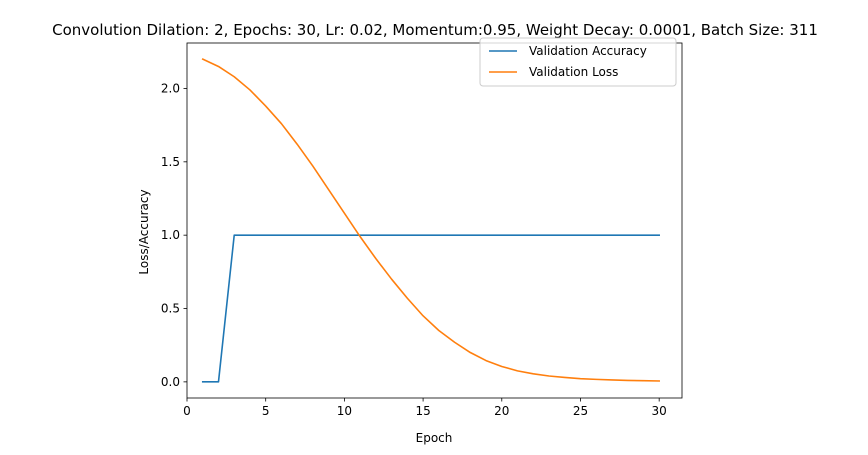 Image resolution: width=868 pixels, height=455 pixels. What do you see at coordinates (266, 411) in the screenshot?
I see `x-tick-label: 5` at bounding box center [266, 411].